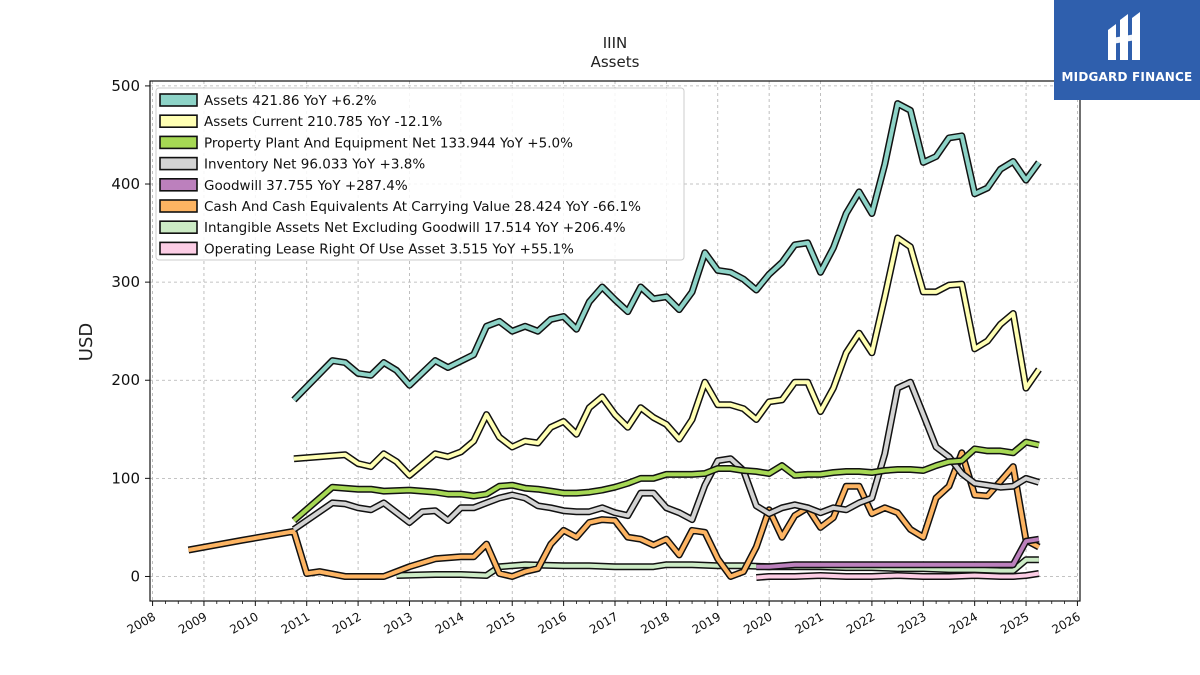  I want to click on x-tick-label: 2017, so click(603, 622).